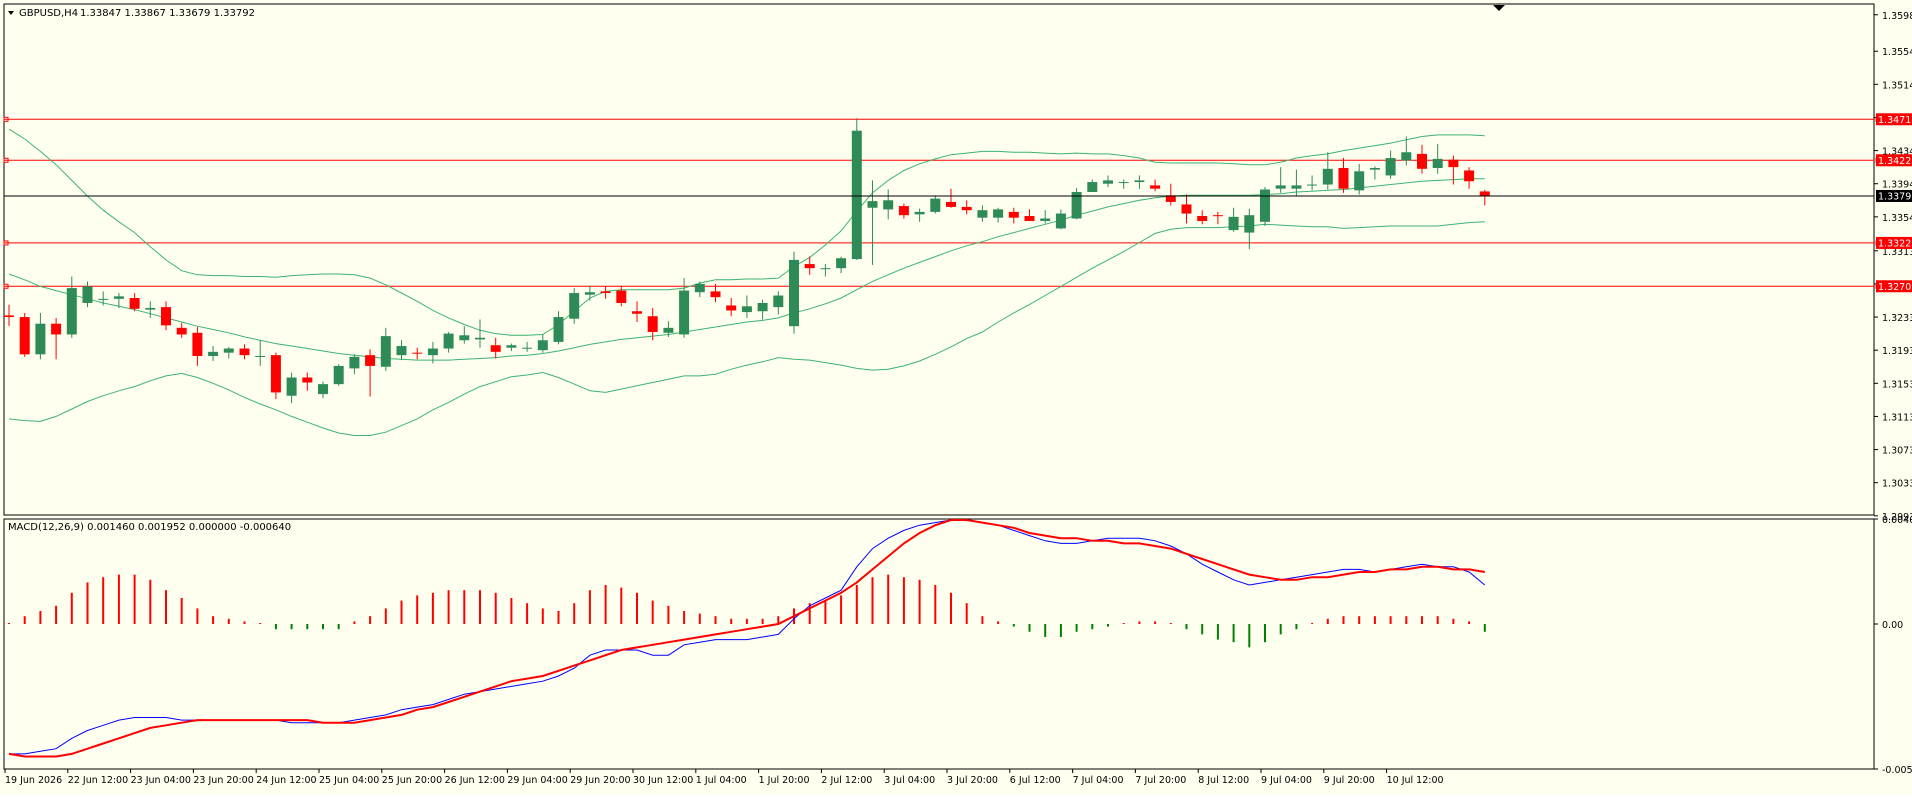 This screenshot has height=799, width=1912. What do you see at coordinates (537, 780) in the screenshot?
I see `time-tick-label: 29 Jun 04:00` at bounding box center [537, 780].